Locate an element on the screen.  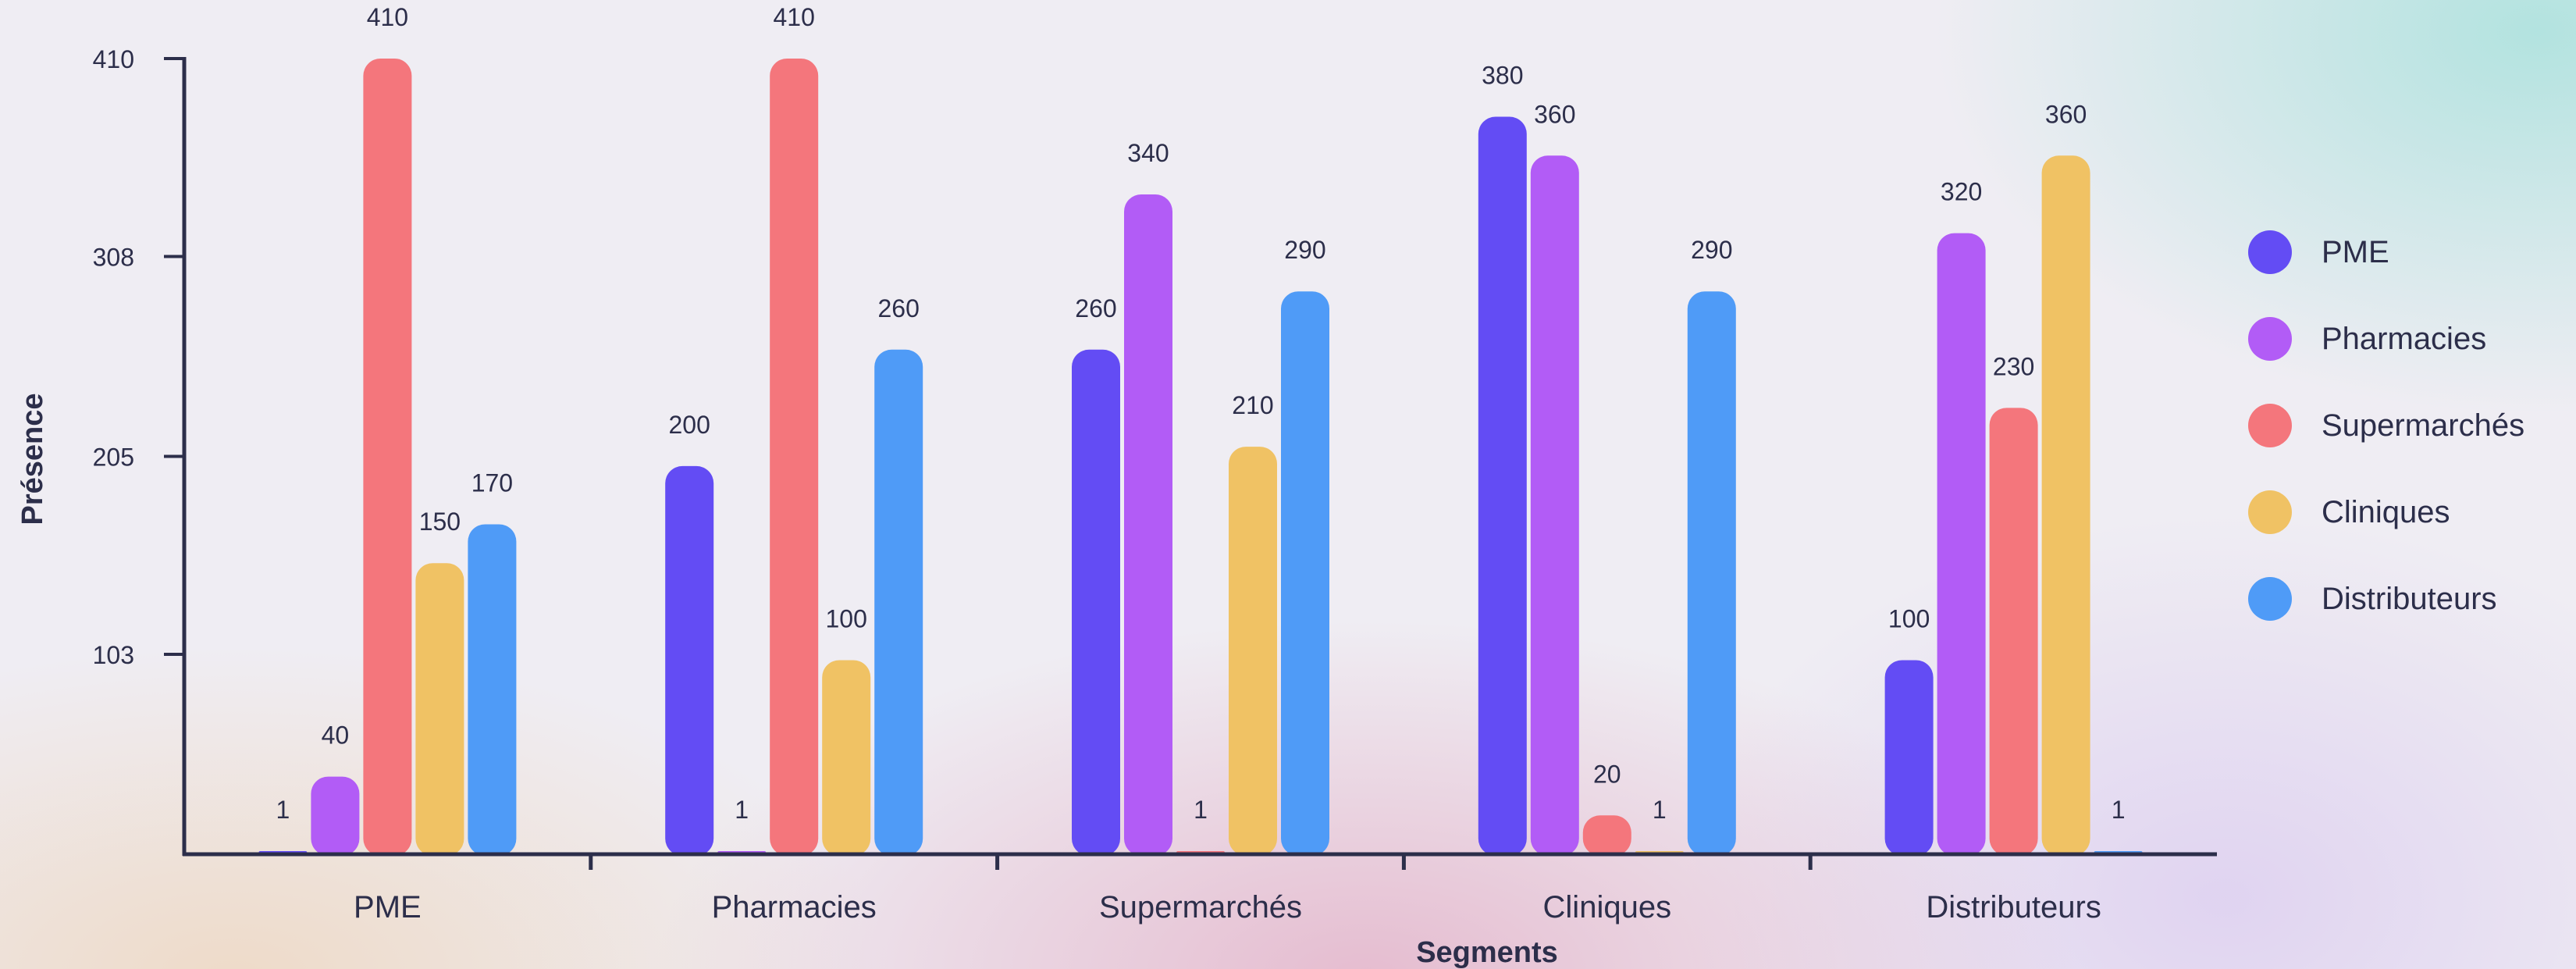
bar-value-label: 230 is located at coordinates (2013, 366).